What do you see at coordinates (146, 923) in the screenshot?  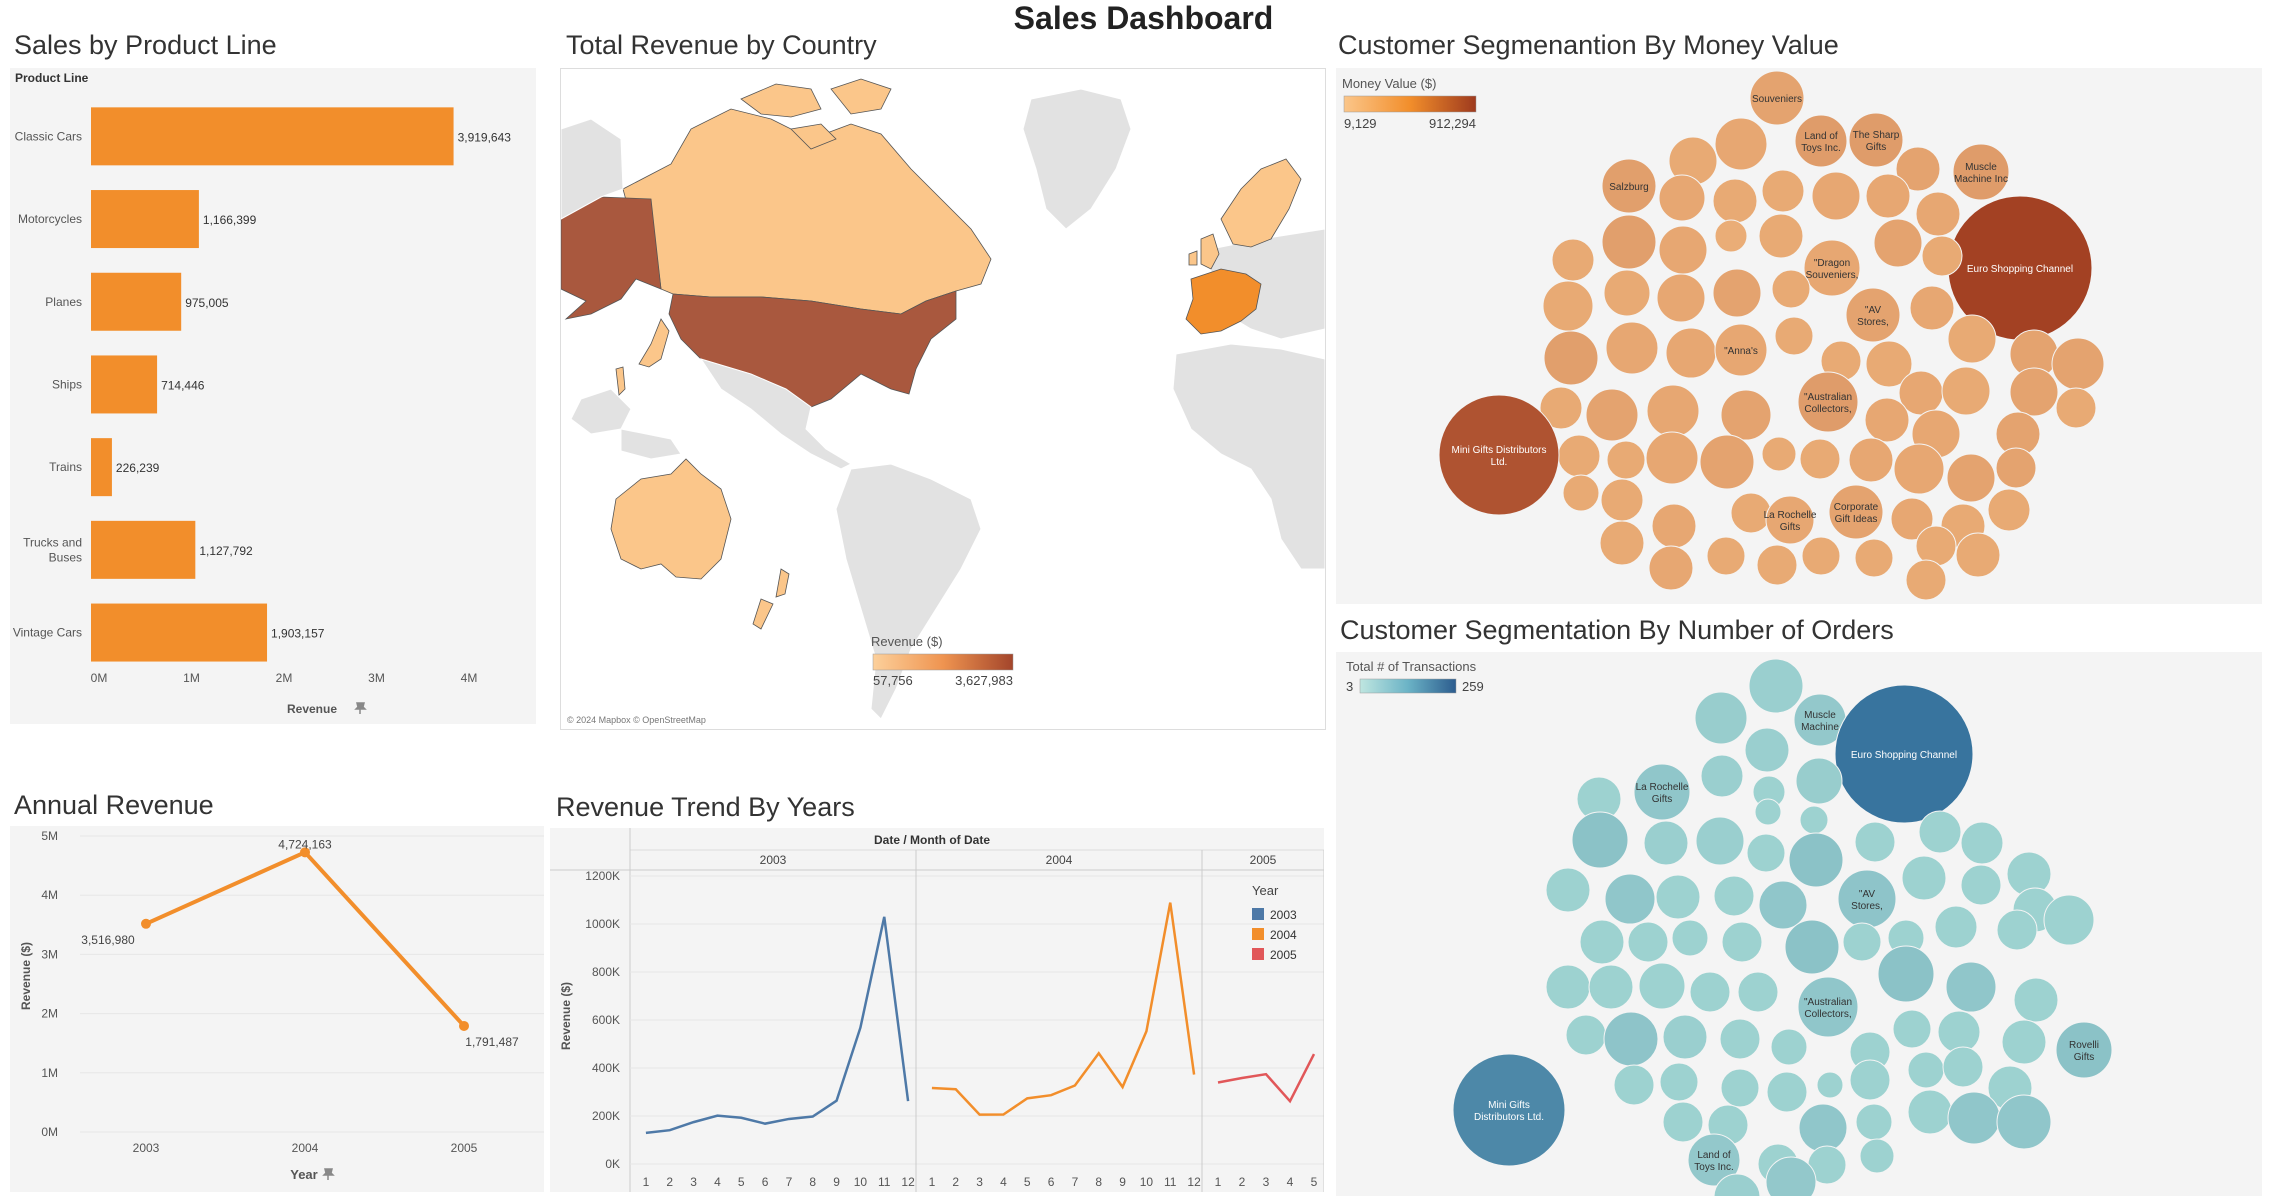 I see `annual-point` at bounding box center [146, 923].